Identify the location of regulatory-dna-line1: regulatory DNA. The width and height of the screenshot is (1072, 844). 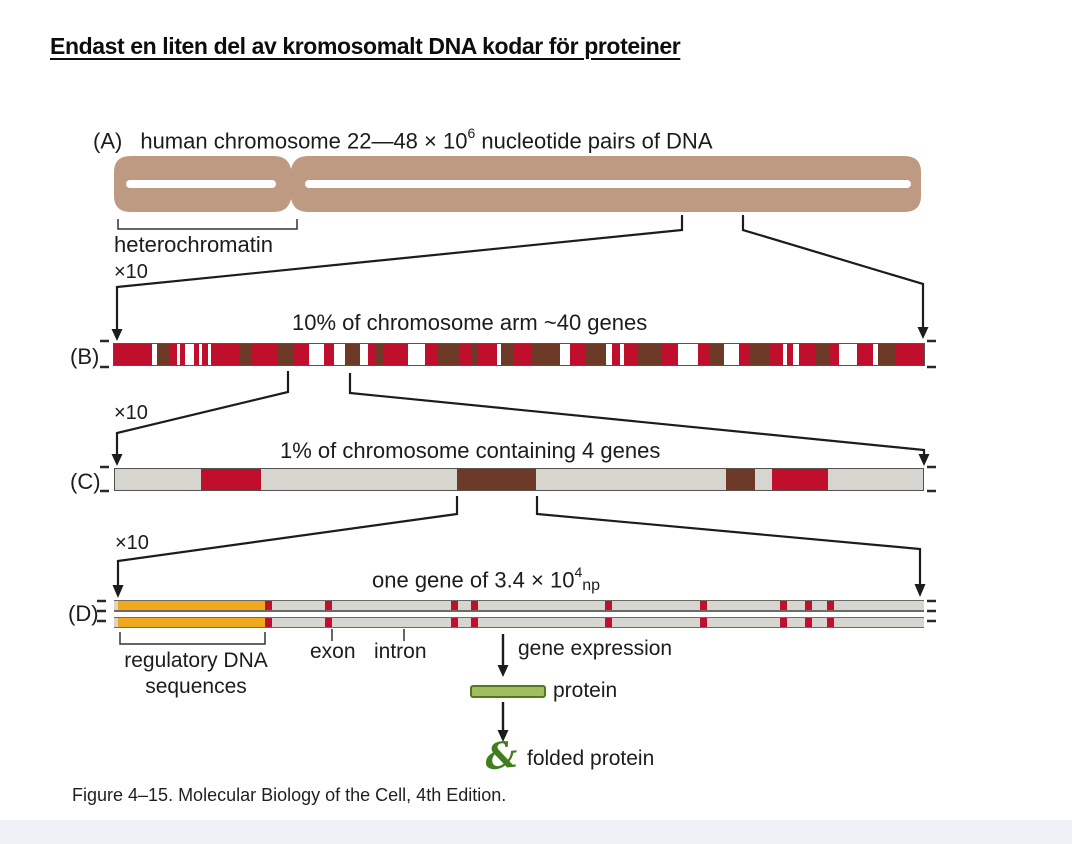
(196, 660).